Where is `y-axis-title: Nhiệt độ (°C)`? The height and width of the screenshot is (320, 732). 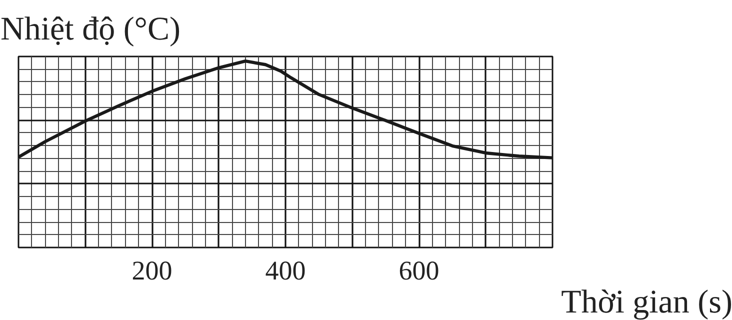
y-axis-title: Nhiệt độ (°C) is located at coordinates (90, 30).